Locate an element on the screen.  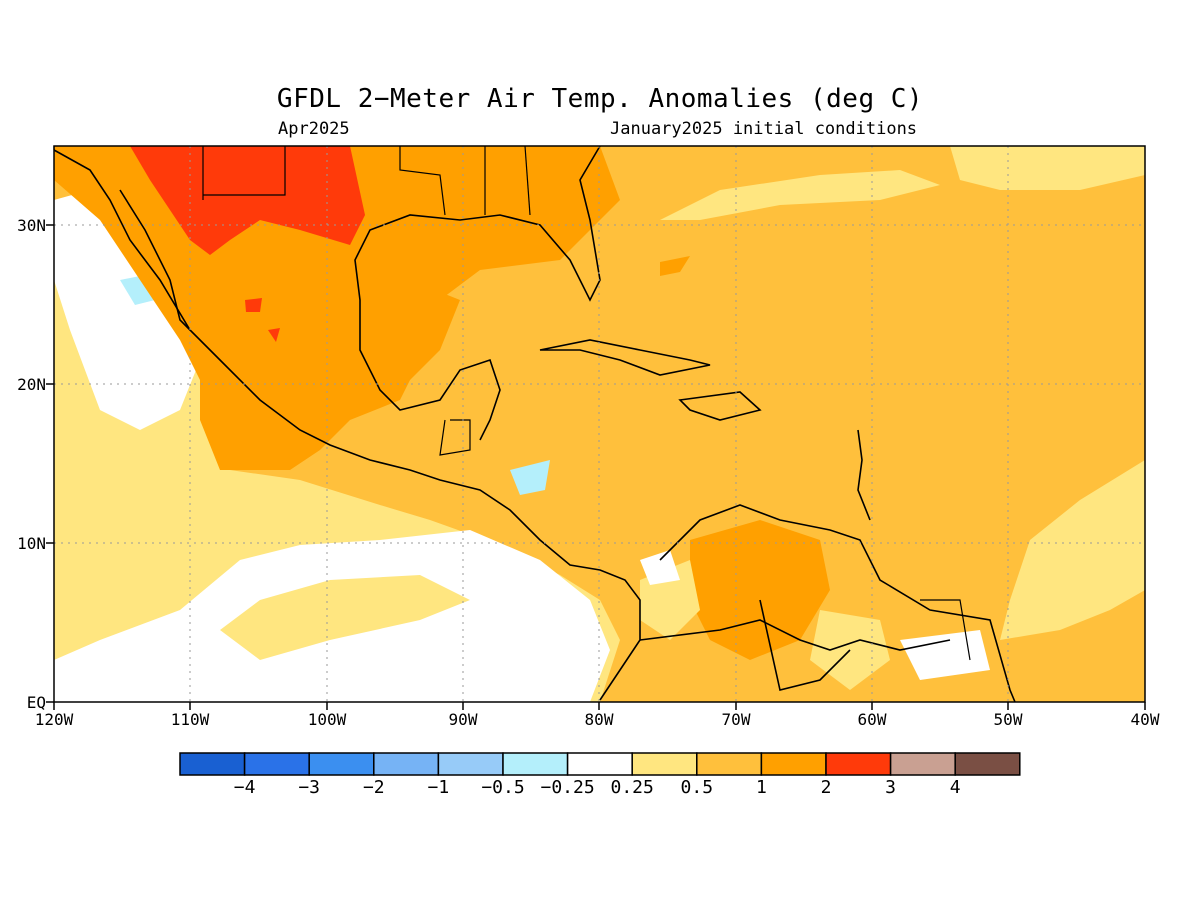
lat-label-20n: 20N is located at coordinates (31, 384).